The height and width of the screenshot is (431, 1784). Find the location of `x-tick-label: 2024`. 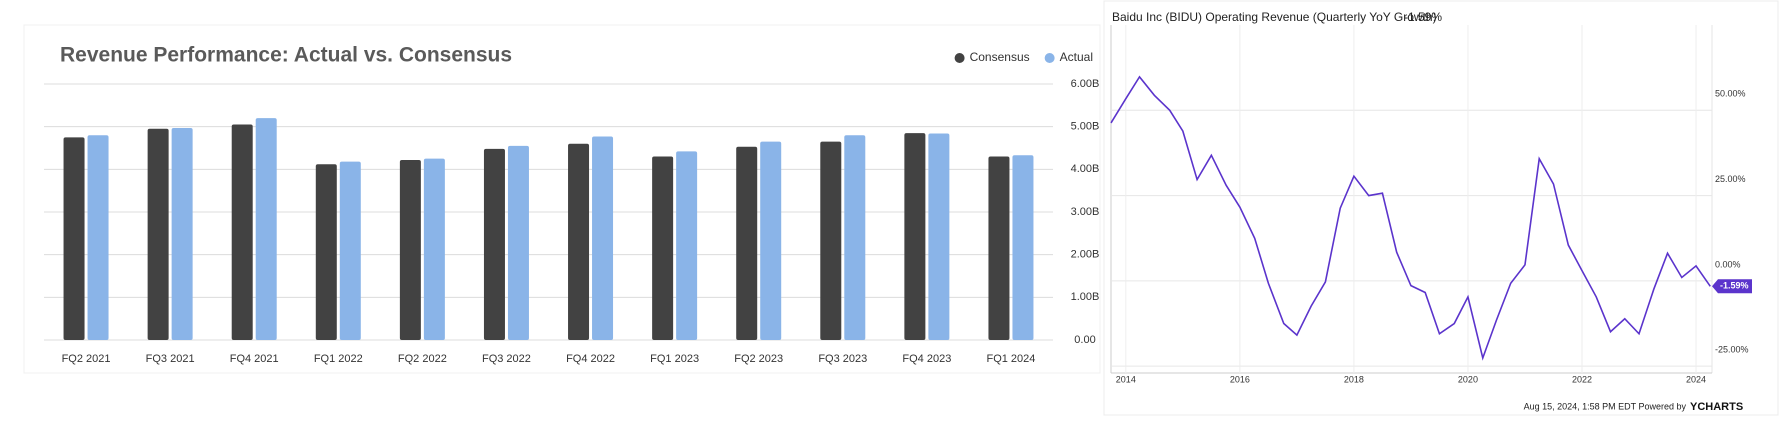

x-tick-label: 2024 is located at coordinates (1696, 379).